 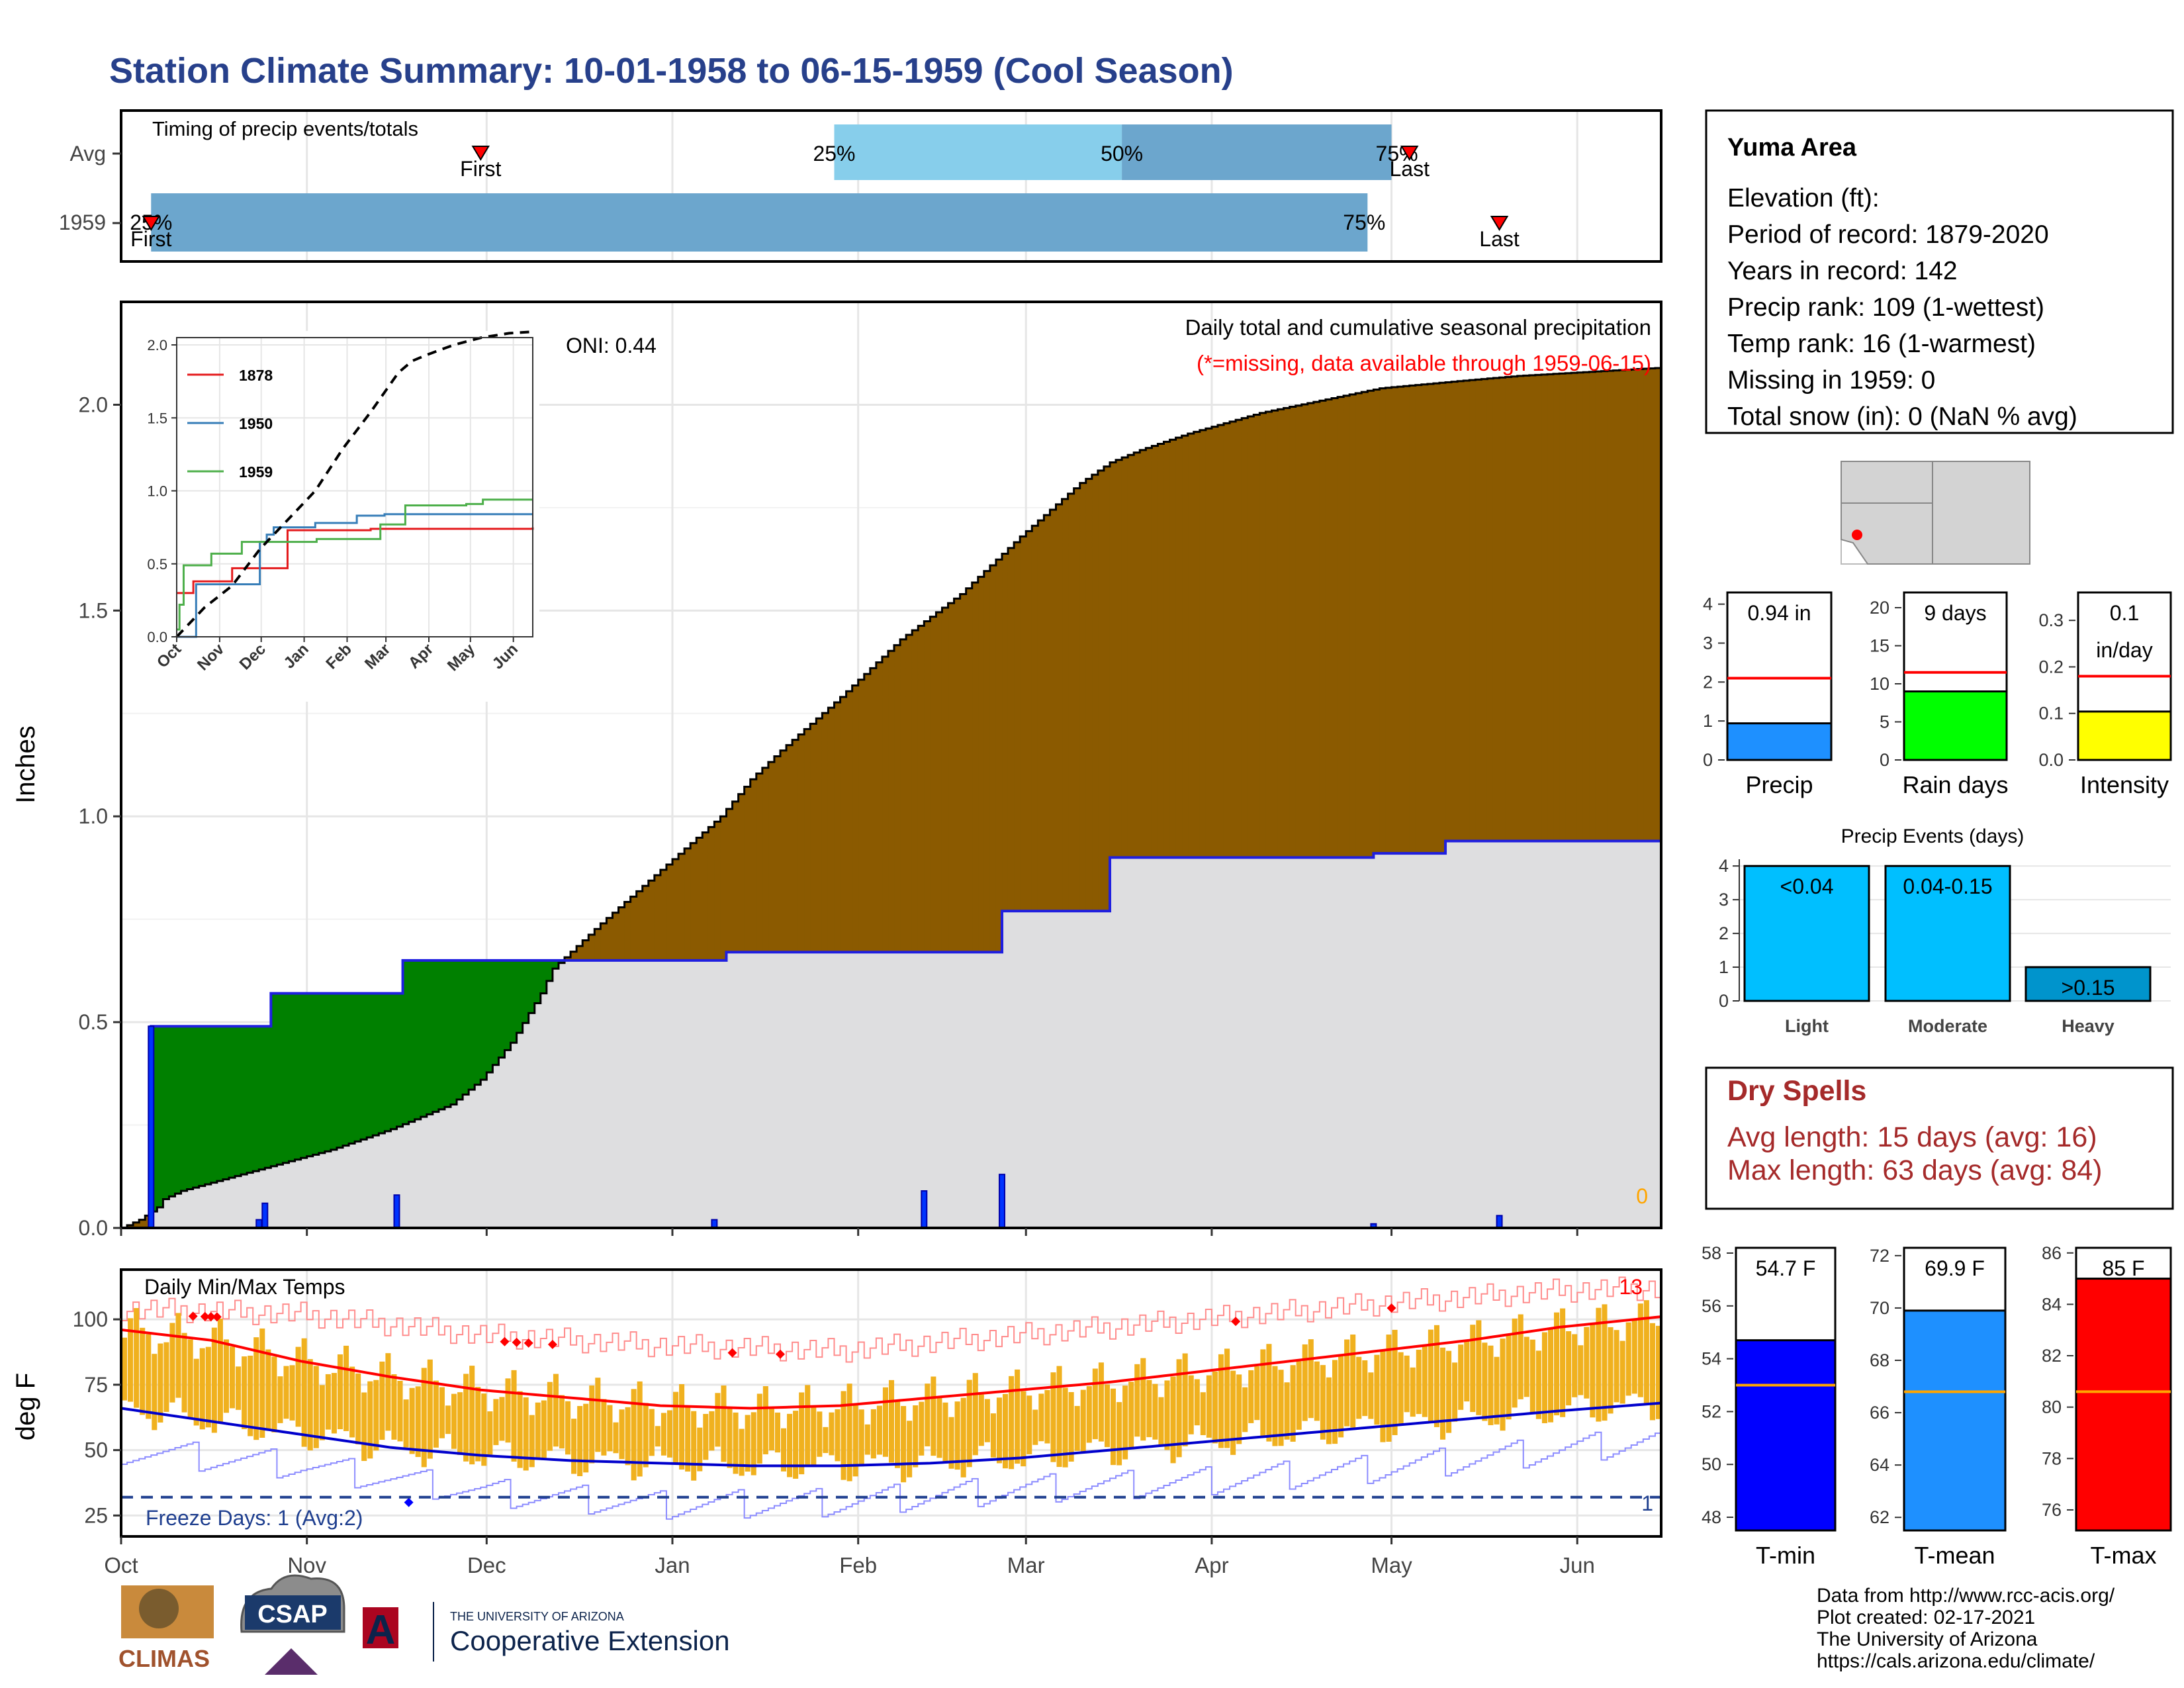 What do you see at coordinates (1955, 1420) in the screenshot?
I see `tmean-bar` at bounding box center [1955, 1420].